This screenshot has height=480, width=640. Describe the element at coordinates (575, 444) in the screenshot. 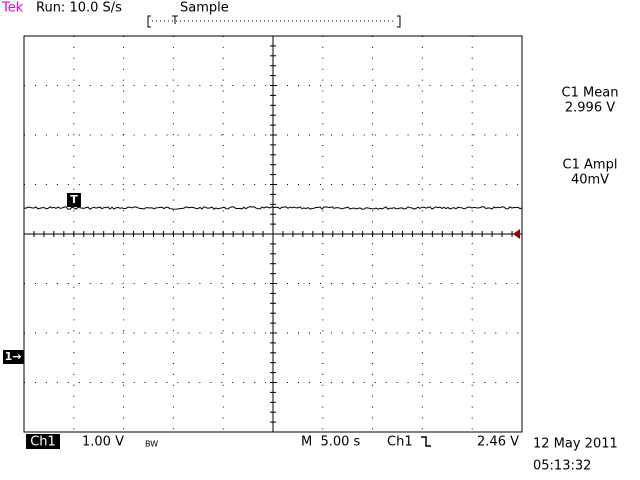

I see `date: 12 May 2011` at that location.